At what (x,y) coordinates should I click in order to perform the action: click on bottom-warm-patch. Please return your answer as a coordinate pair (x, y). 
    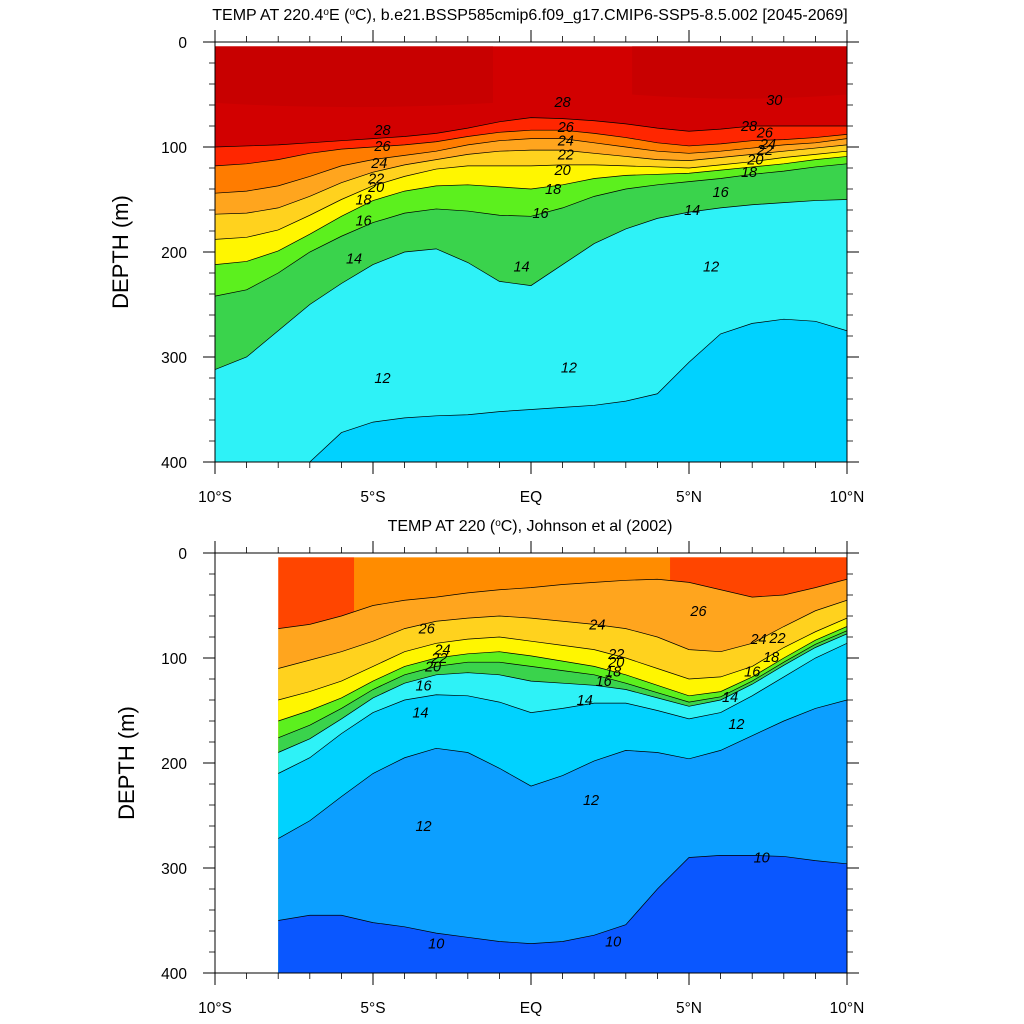
    Looking at the image, I should click on (316, 593).